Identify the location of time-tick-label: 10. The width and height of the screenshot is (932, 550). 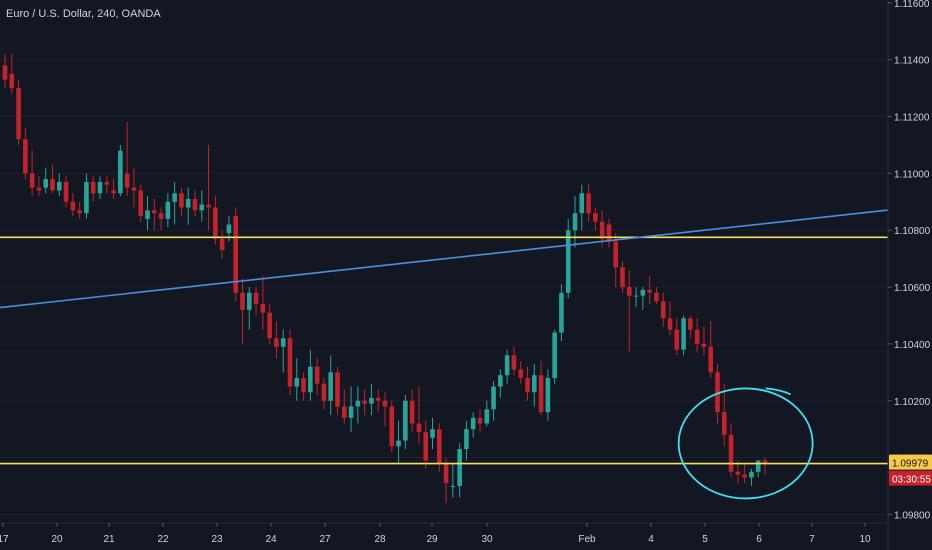
(865, 539).